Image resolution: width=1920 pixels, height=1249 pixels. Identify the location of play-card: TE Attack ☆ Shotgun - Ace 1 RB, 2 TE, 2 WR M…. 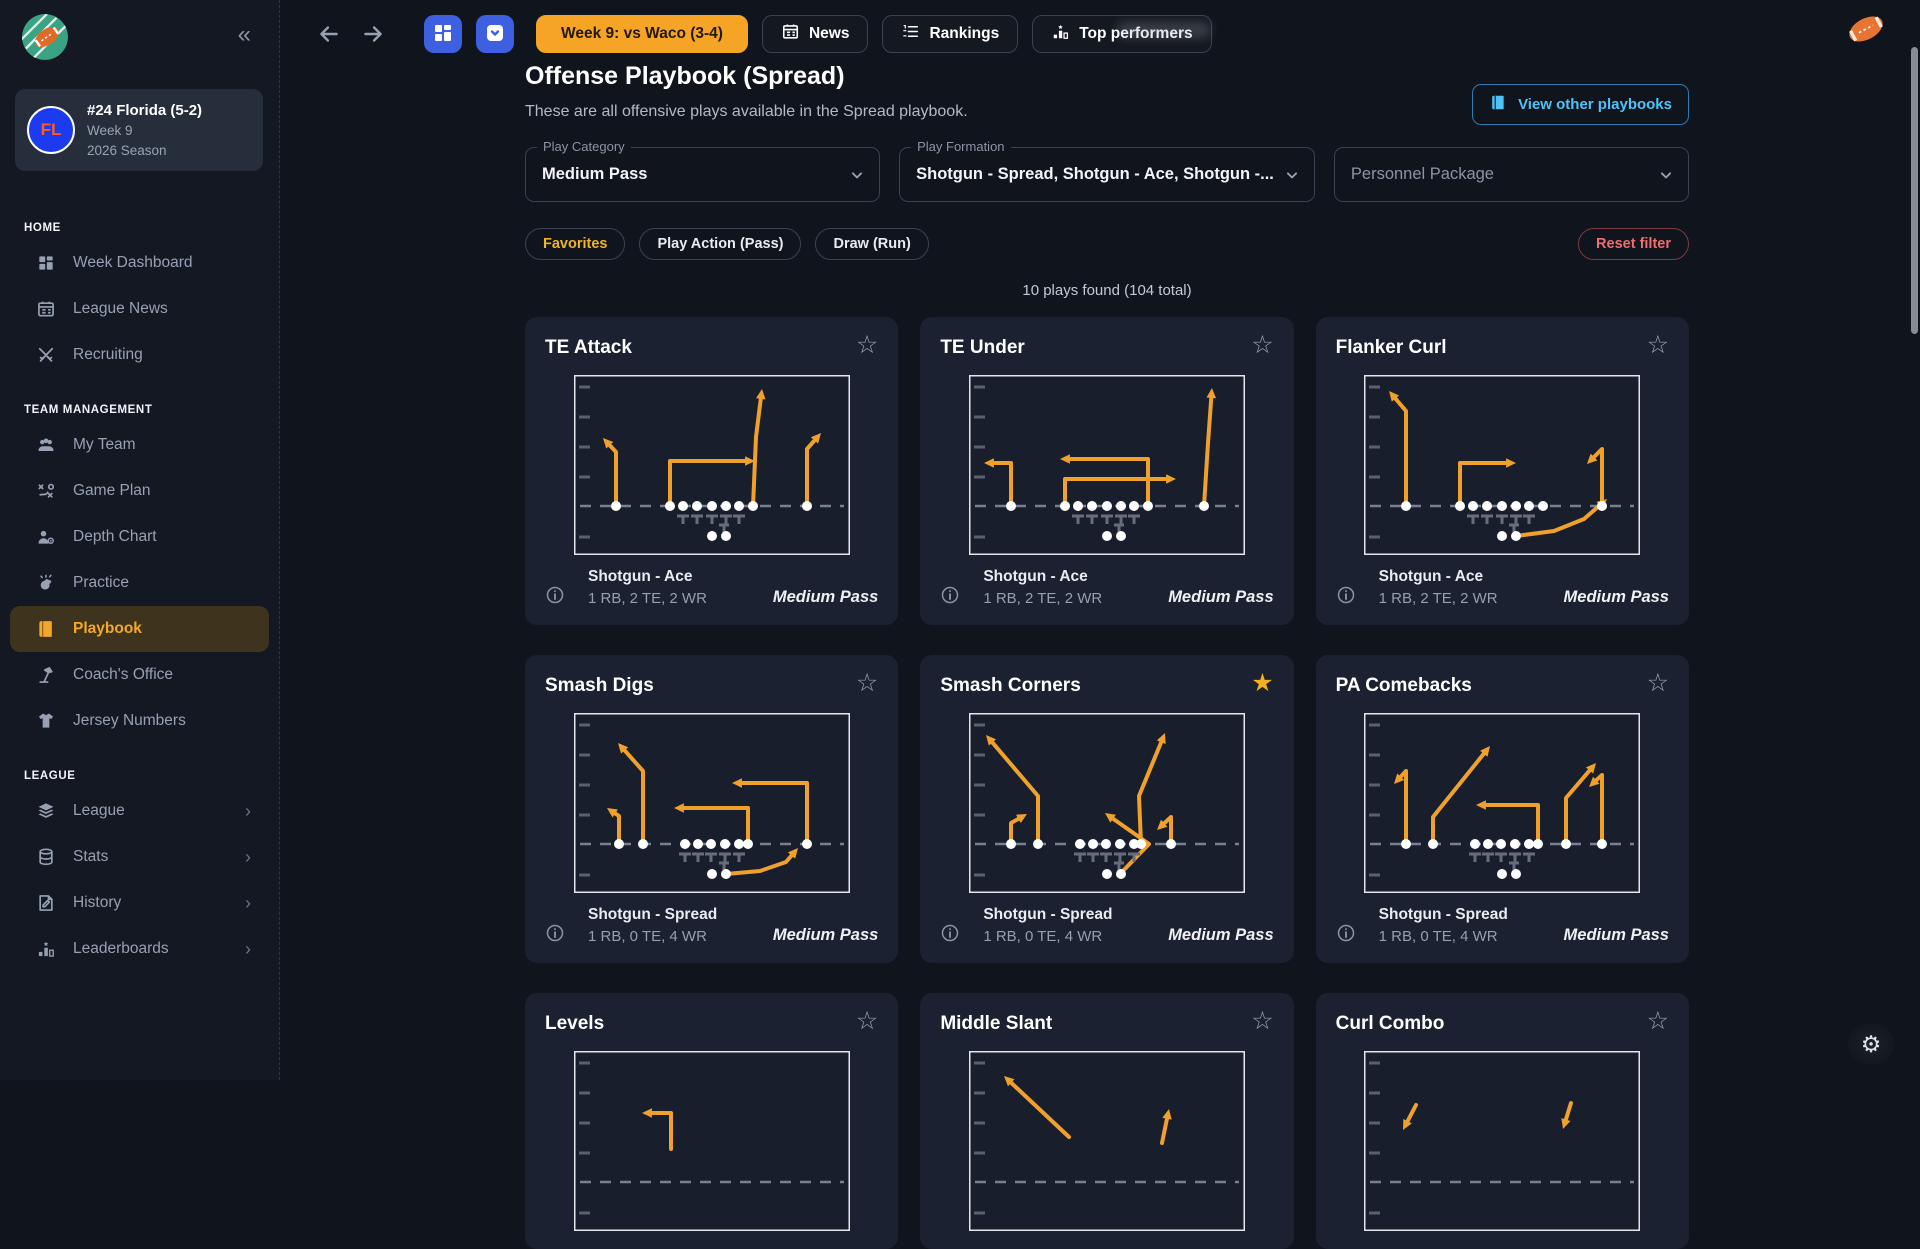
(711, 471).